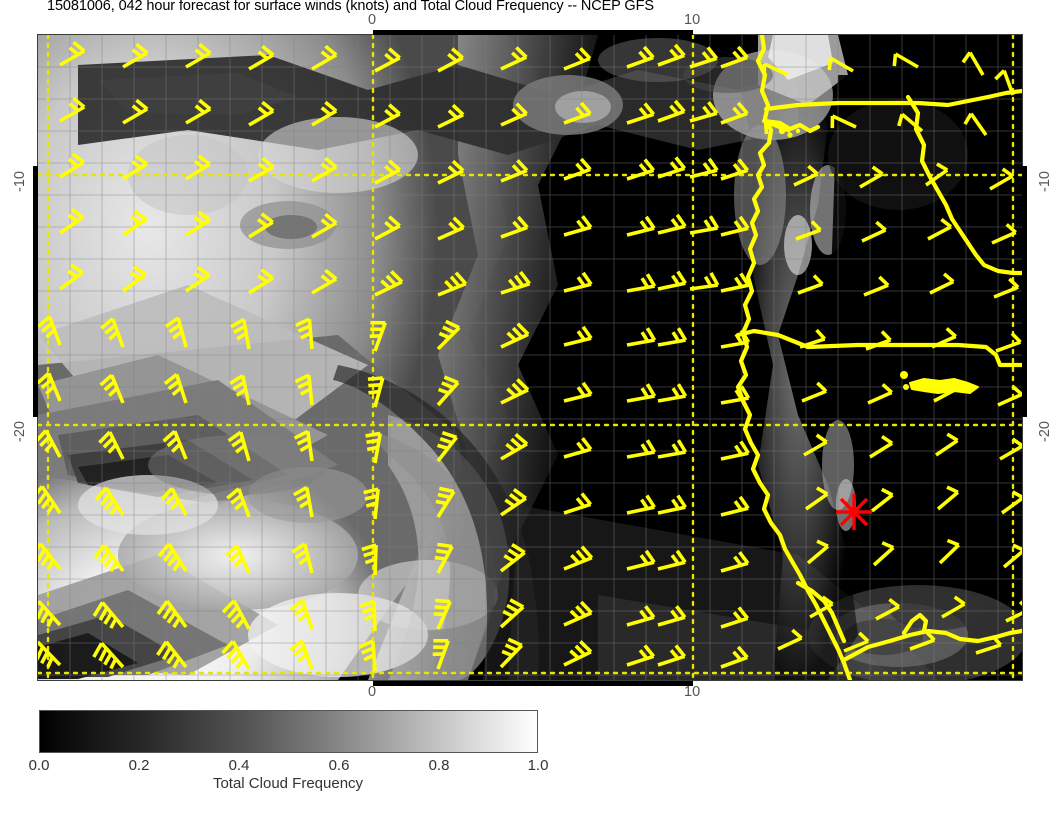 The width and height of the screenshot is (1056, 816). Describe the element at coordinates (773, 339) in the screenshot. I see `border-west-segment` at that location.